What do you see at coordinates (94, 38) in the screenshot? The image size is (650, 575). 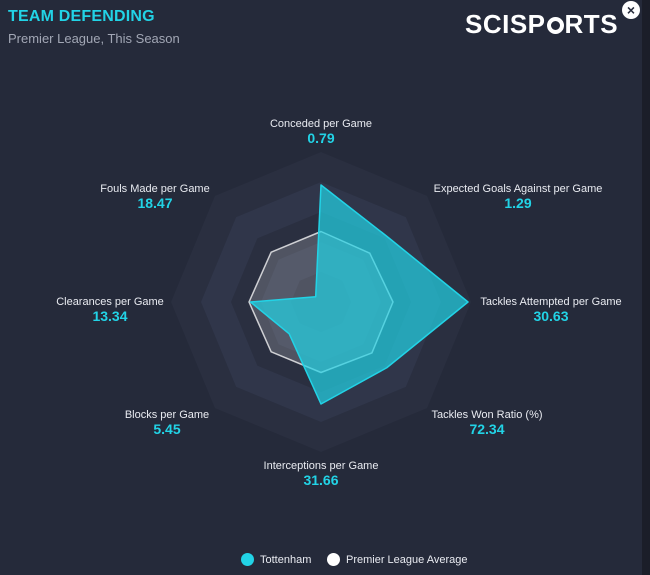 I see `chart-subtitle: Premier League, This Season` at bounding box center [94, 38].